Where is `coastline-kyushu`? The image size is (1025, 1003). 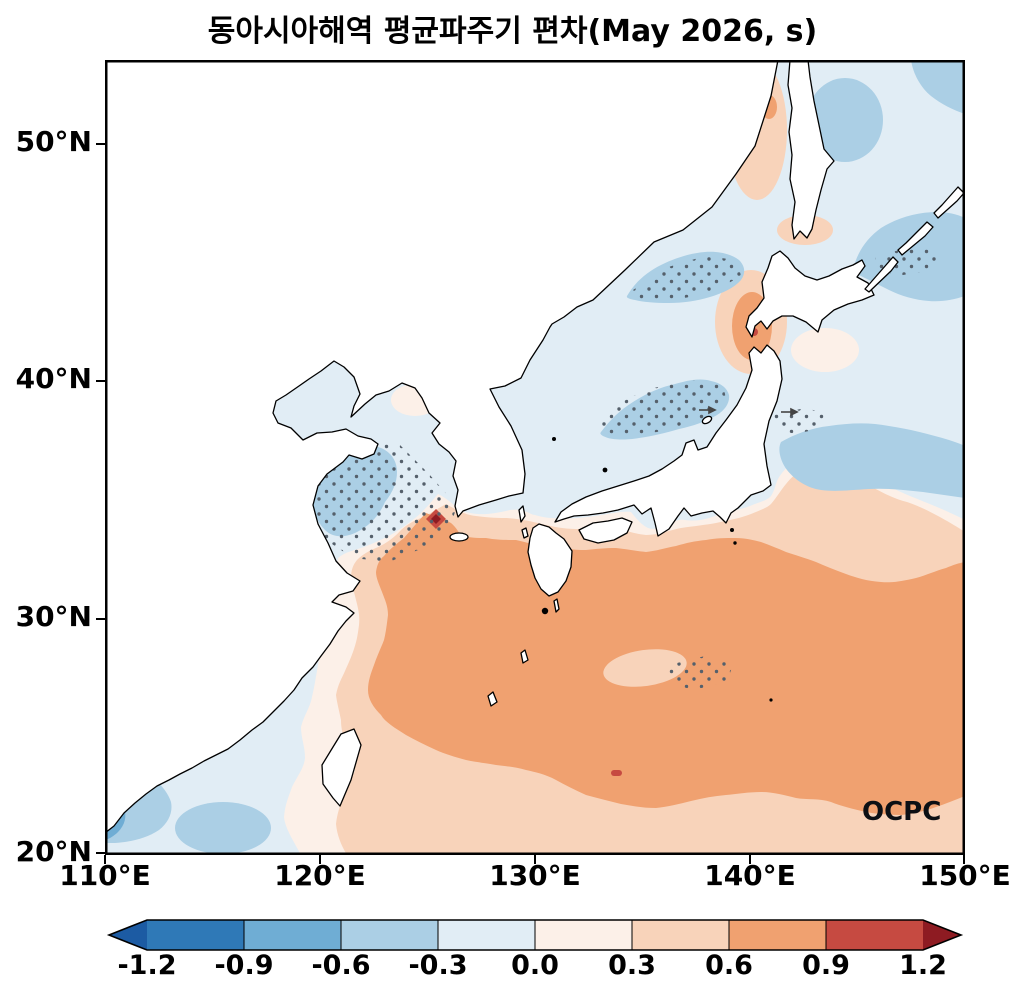 coastline-kyushu is located at coordinates (550, 560).